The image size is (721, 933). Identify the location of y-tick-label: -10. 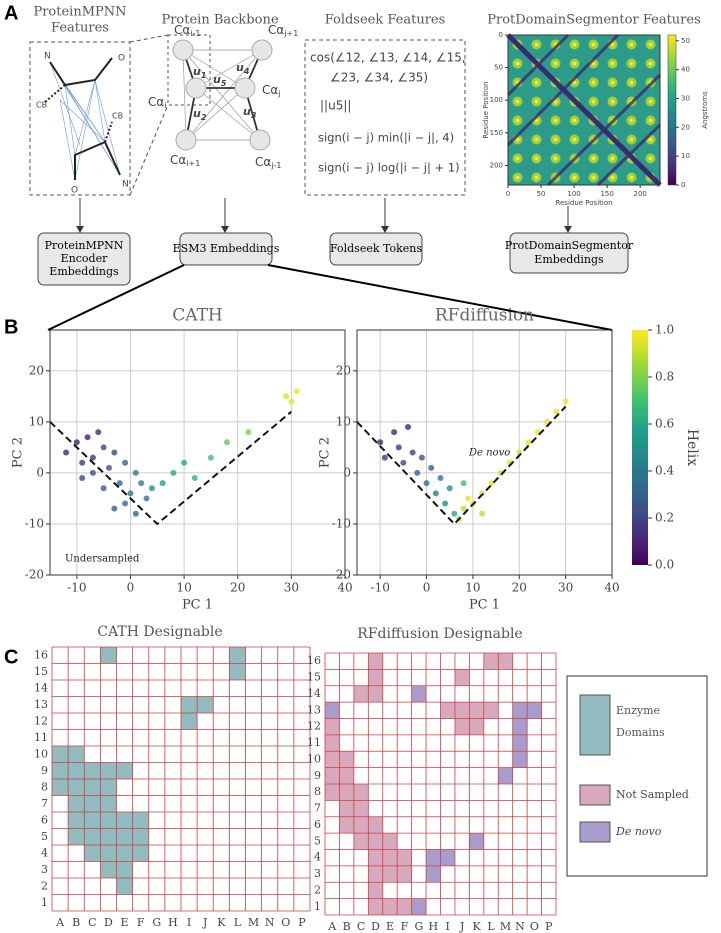
(341, 523).